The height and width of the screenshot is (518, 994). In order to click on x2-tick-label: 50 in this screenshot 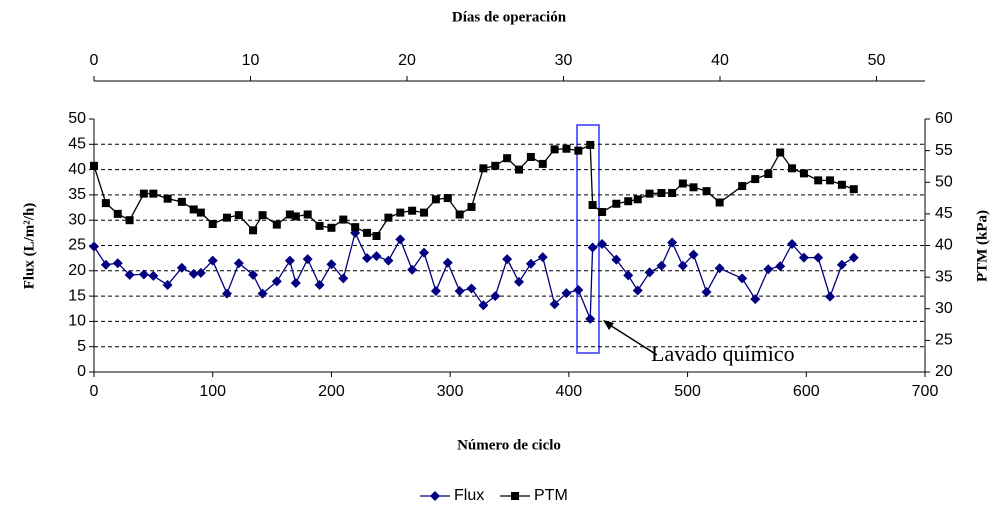, I will do `click(877, 60)`.